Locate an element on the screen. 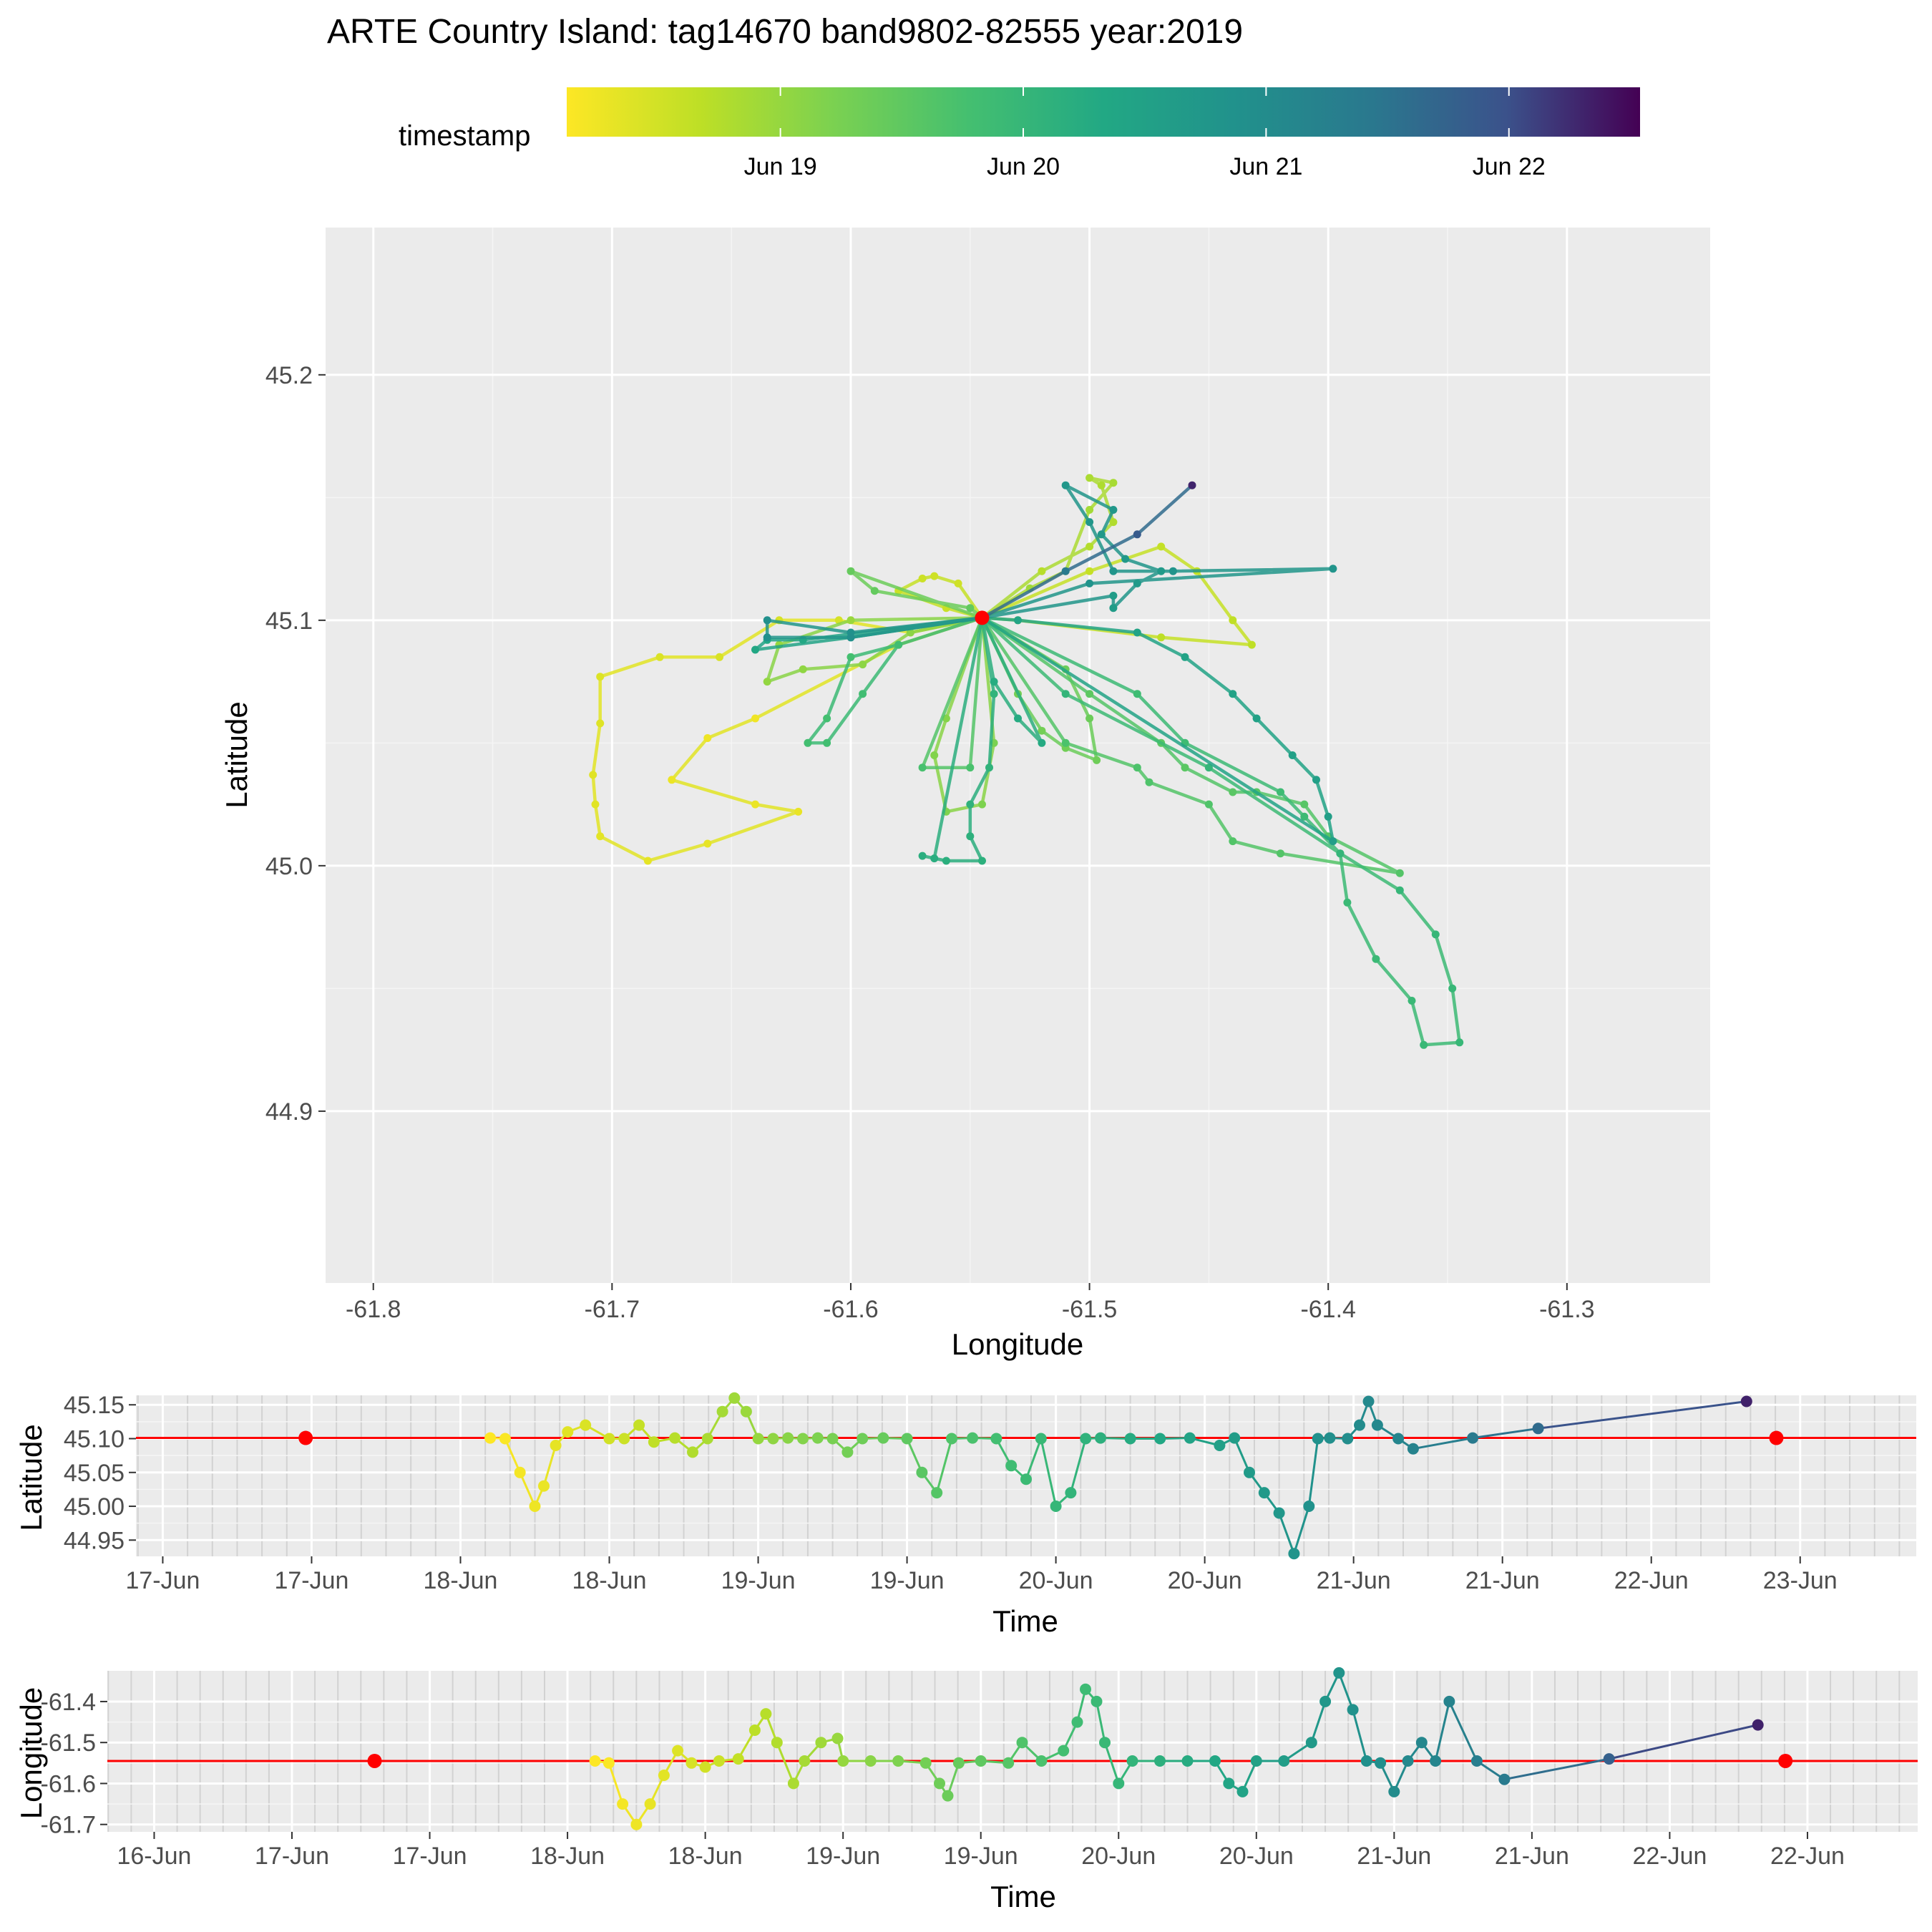 The width and height of the screenshot is (1932, 1932). latitude-marks is located at coordinates (1026, 1476).